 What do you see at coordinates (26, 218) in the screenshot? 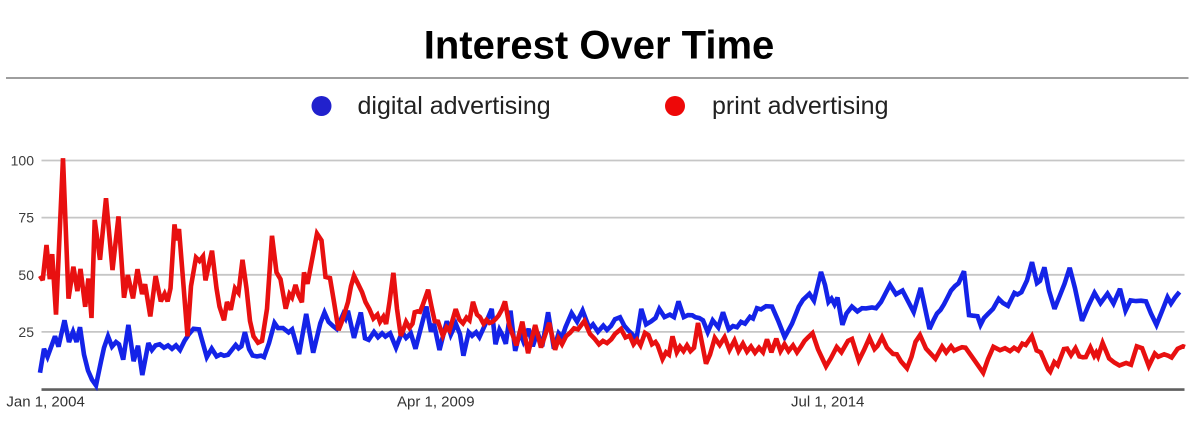
I see `svg-text: 75` at bounding box center [26, 218].